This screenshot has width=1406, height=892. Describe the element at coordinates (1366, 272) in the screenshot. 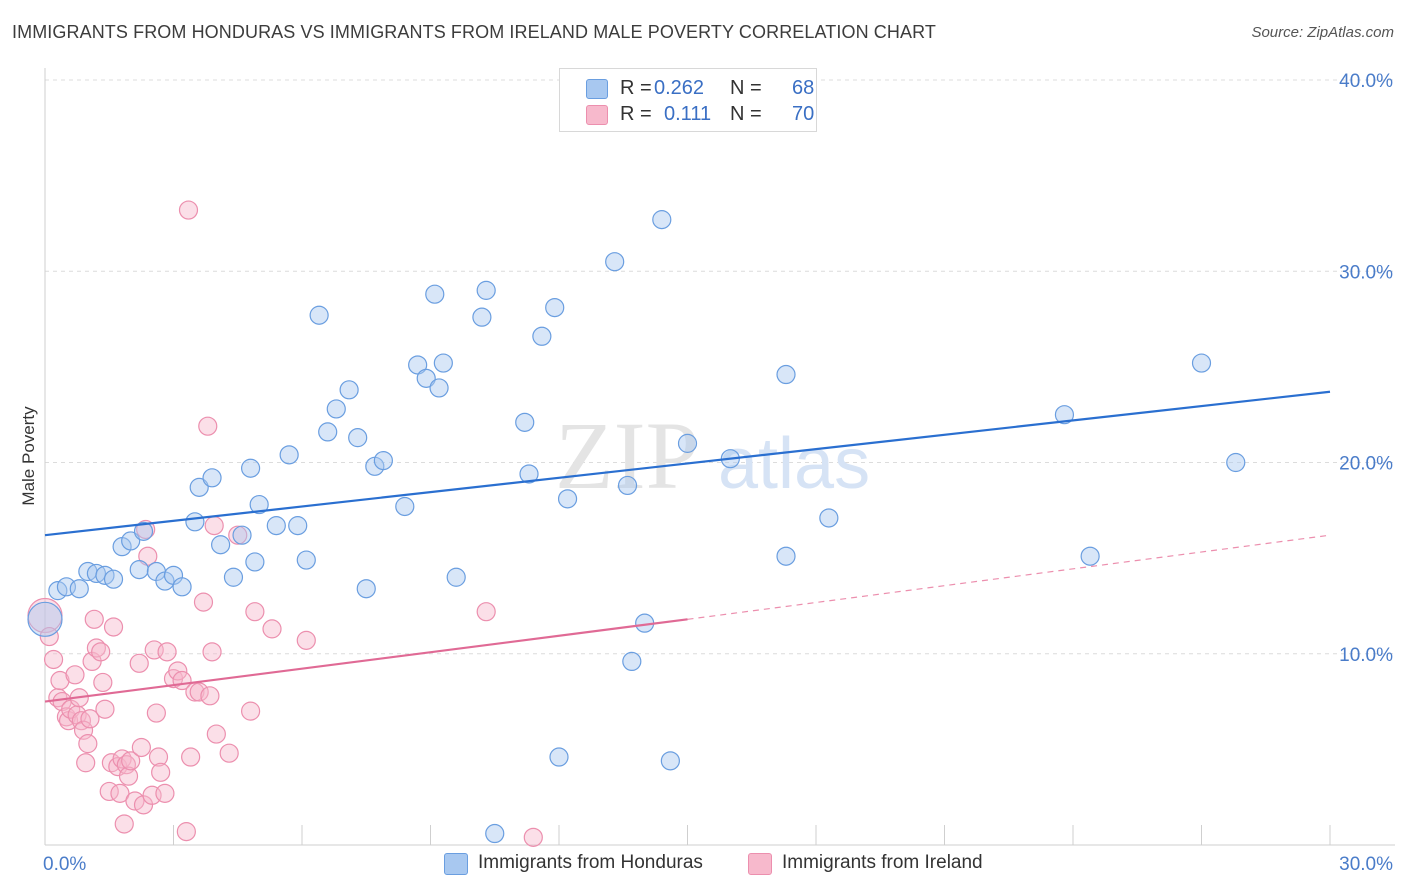

I see `y-tick-label: 30.0%` at that location.